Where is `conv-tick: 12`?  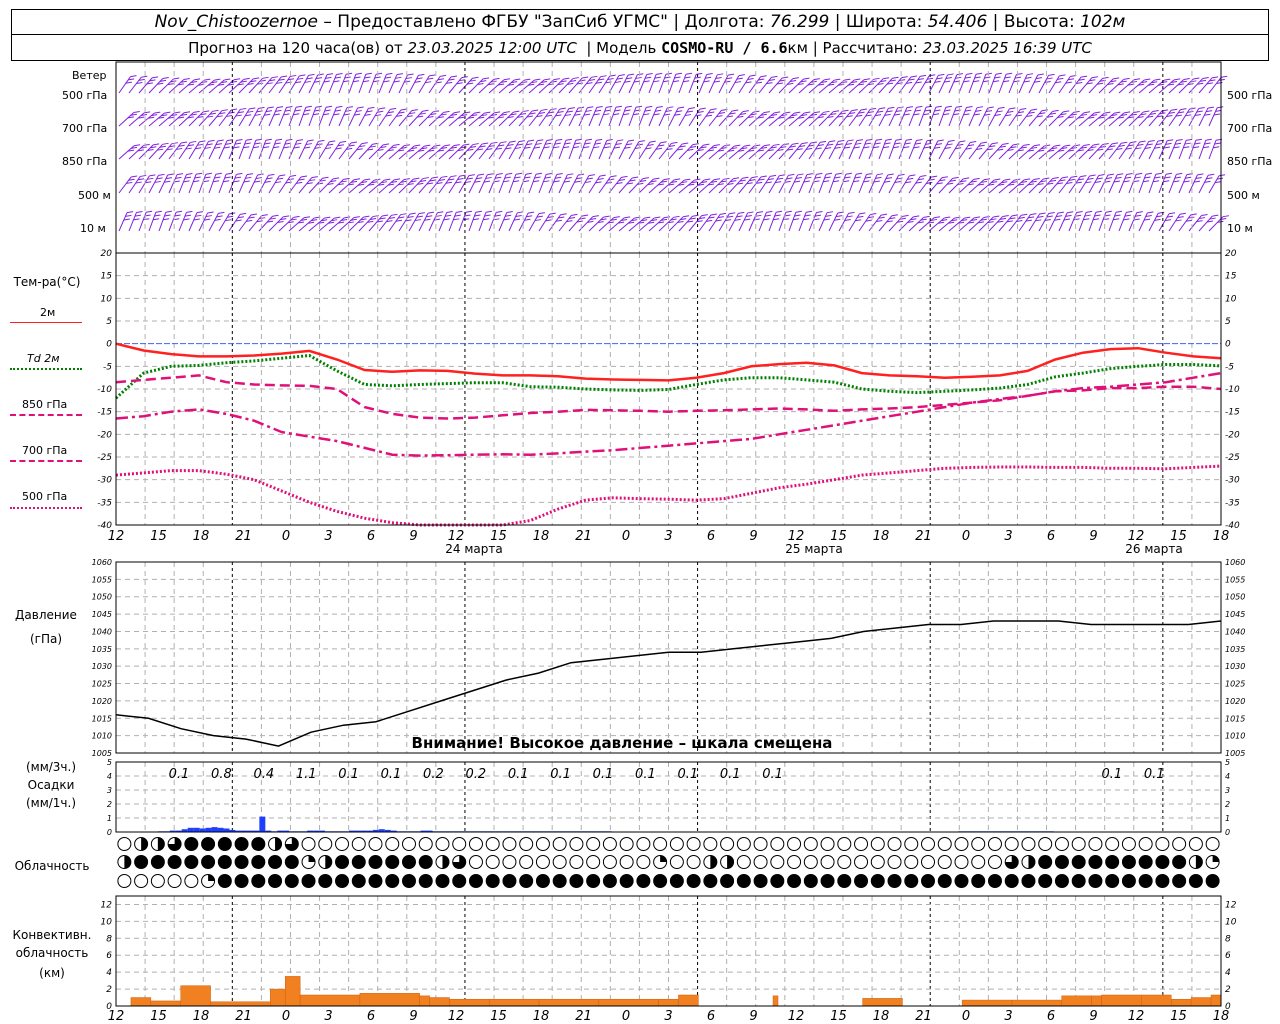 conv-tick: 12 is located at coordinates (107, 905).